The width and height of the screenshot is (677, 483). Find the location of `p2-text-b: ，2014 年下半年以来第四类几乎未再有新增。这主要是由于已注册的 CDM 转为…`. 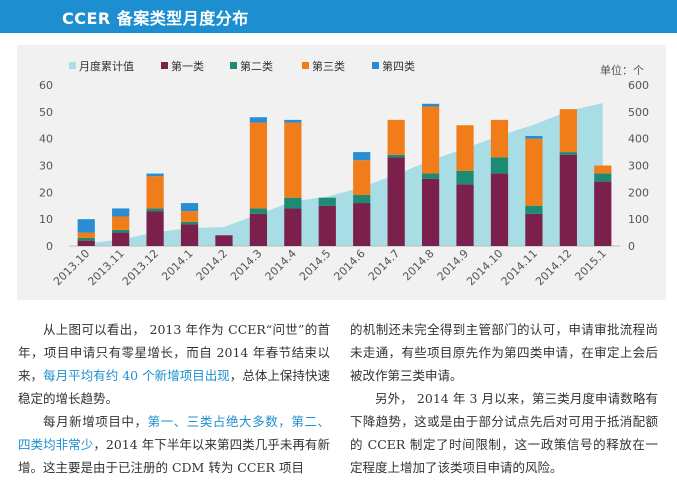

p2-text-b: ，2014 年下半年以来第四类几乎未再有新增。这主要是由于已注册的 CDM 转为… is located at coordinates (174, 456).